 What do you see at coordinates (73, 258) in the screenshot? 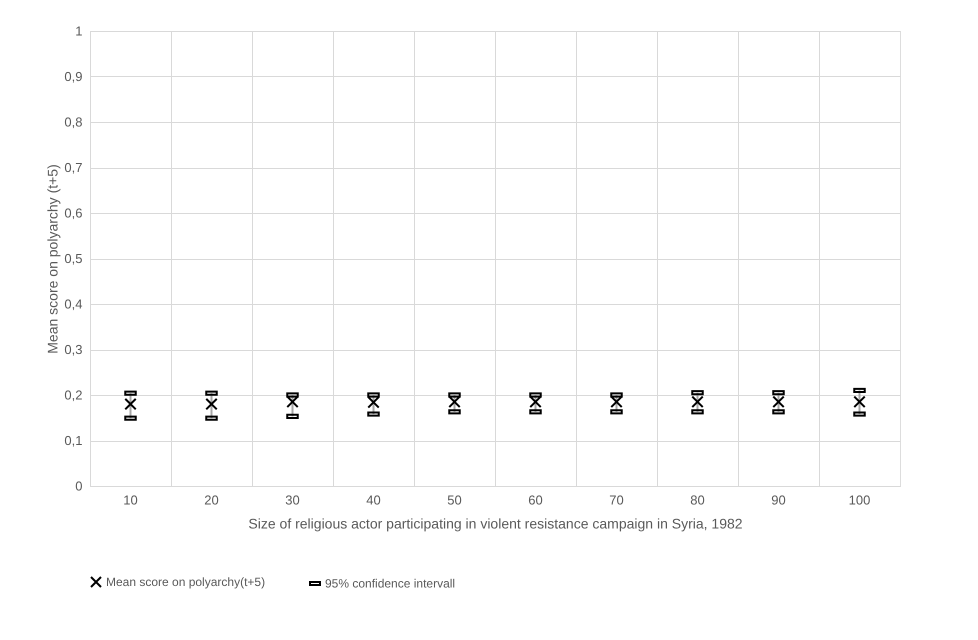
I see `y-tick-label: 0,5` at bounding box center [73, 258].